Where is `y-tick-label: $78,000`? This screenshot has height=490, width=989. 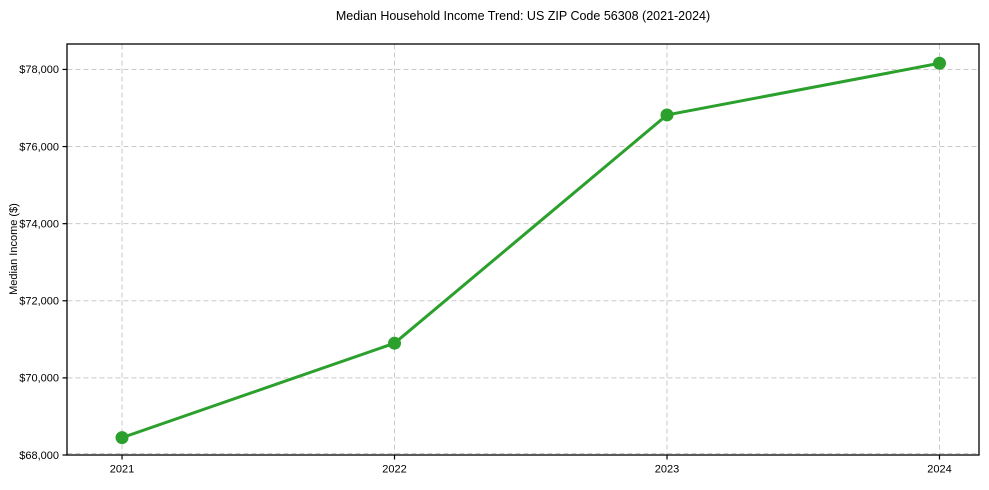 y-tick-label: $78,000 is located at coordinates (39, 70).